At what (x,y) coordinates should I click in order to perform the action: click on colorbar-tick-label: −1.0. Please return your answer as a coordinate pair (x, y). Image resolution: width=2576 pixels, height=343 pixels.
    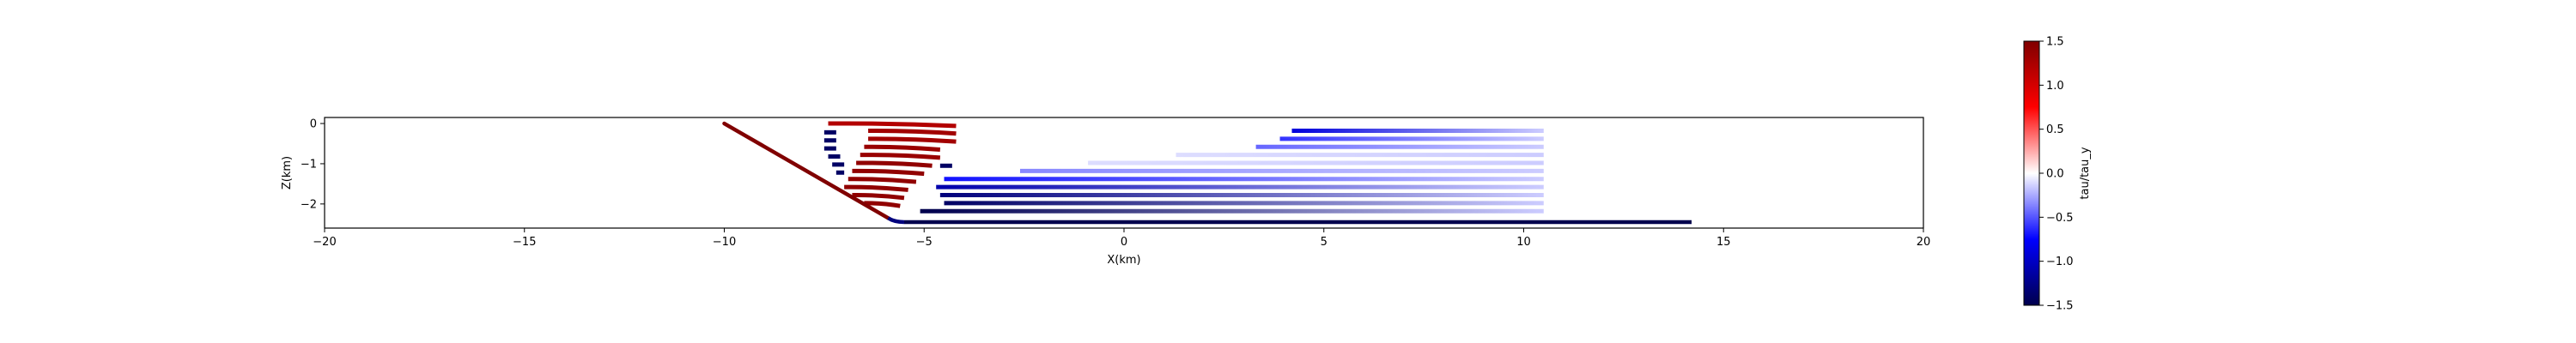
    Looking at the image, I should click on (2060, 262).